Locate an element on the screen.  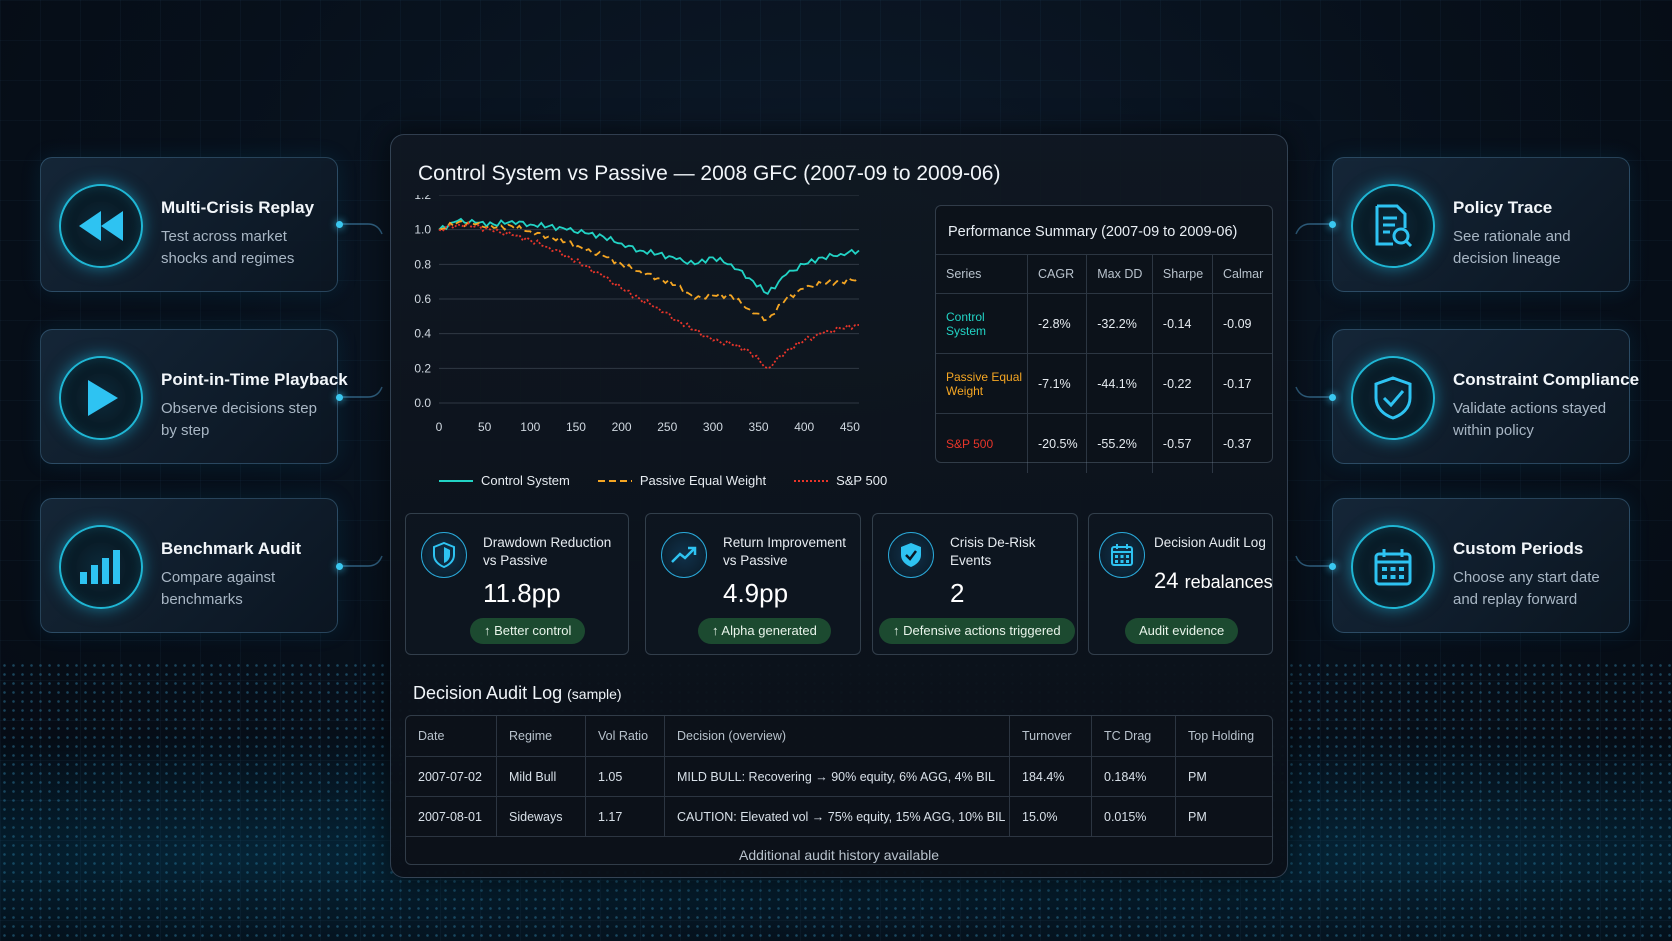
shield-icon is located at coordinates (444, 555).